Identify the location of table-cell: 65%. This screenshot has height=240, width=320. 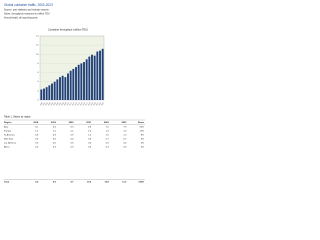
(142, 128).